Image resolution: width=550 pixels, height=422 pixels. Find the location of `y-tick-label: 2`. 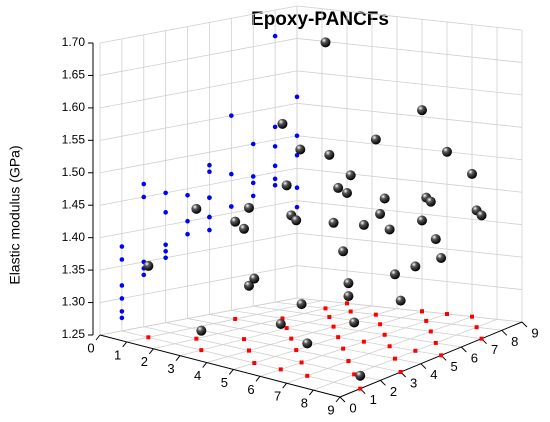

y-tick-label: 2 is located at coordinates (393, 391).